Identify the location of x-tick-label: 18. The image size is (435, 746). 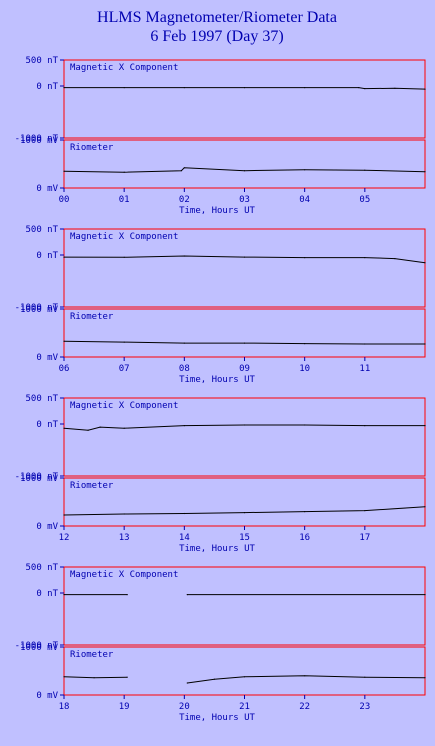
(64, 707).